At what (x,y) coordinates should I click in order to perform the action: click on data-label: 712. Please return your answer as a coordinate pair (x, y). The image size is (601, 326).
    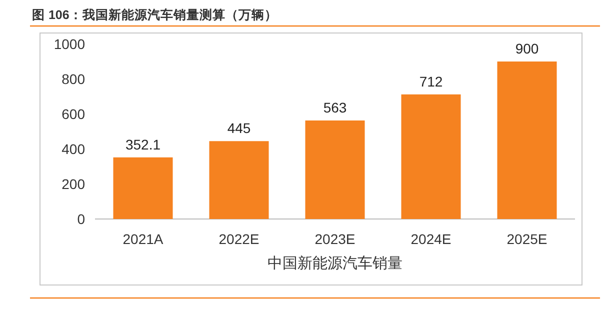
    Looking at the image, I should click on (431, 81).